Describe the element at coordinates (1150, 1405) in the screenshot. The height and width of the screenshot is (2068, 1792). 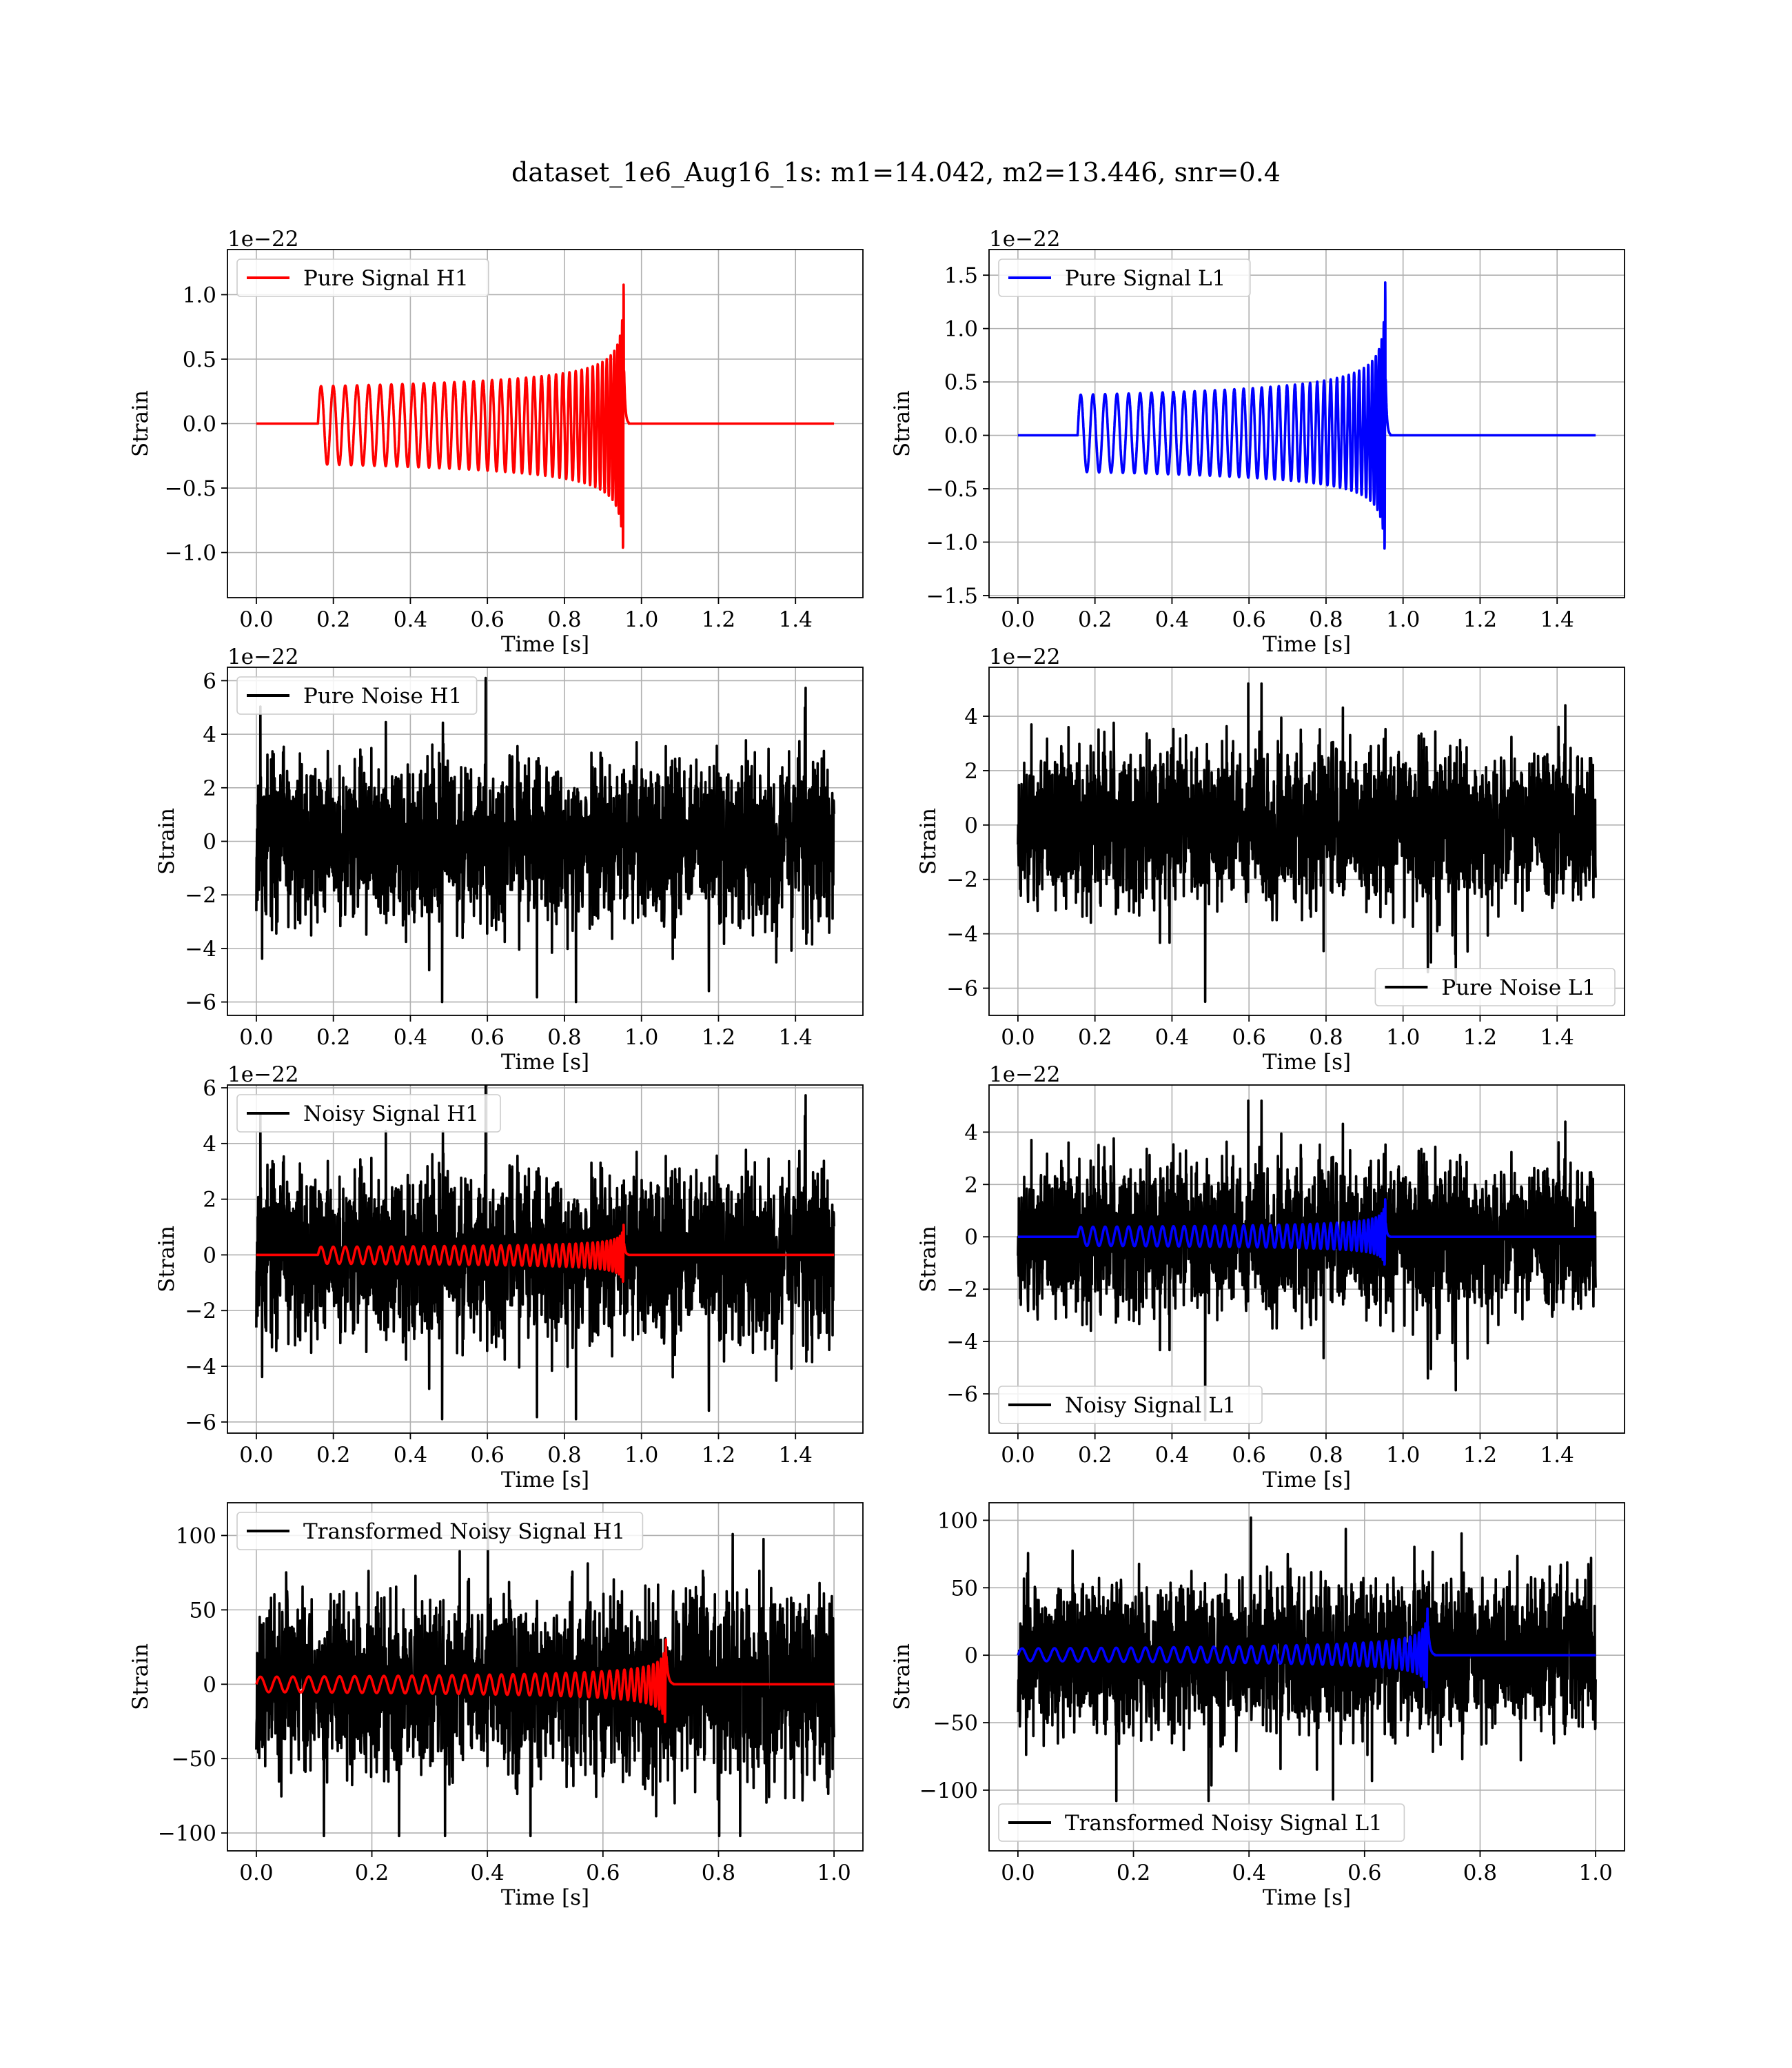
I see `legend-label: Noisy Signal L1` at that location.